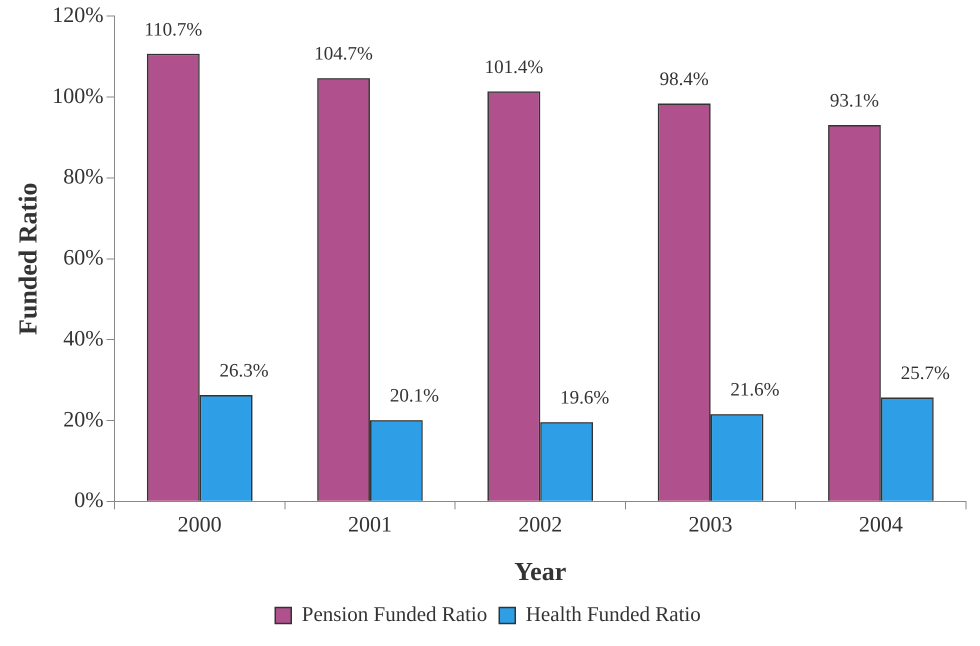 This screenshot has height=646, width=980. What do you see at coordinates (755, 390) in the screenshot?
I see `data-label: 21.6%` at bounding box center [755, 390].